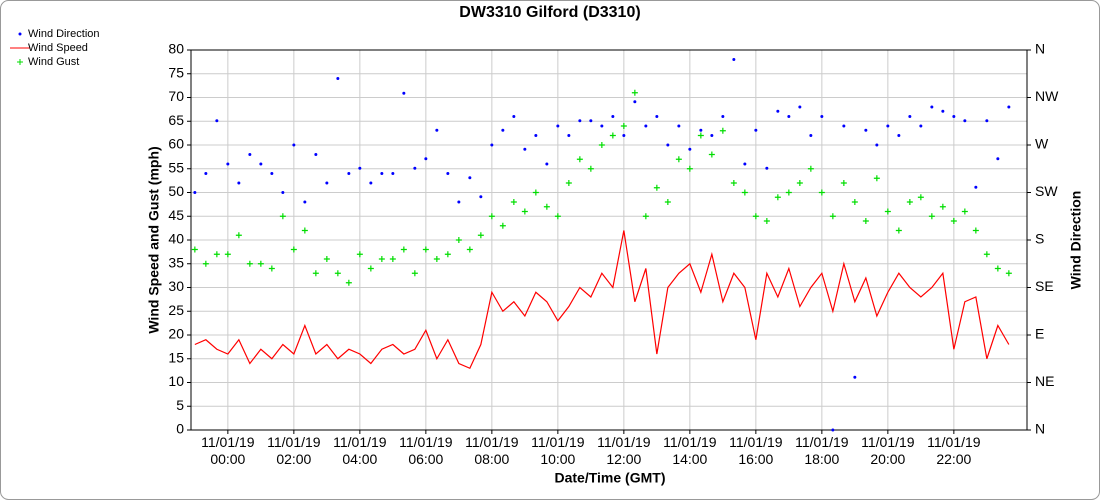 The height and width of the screenshot is (500, 1100). Describe the element at coordinates (756, 450) in the screenshot. I see `x-tick-label: 11/01/19 16:00` at that location.